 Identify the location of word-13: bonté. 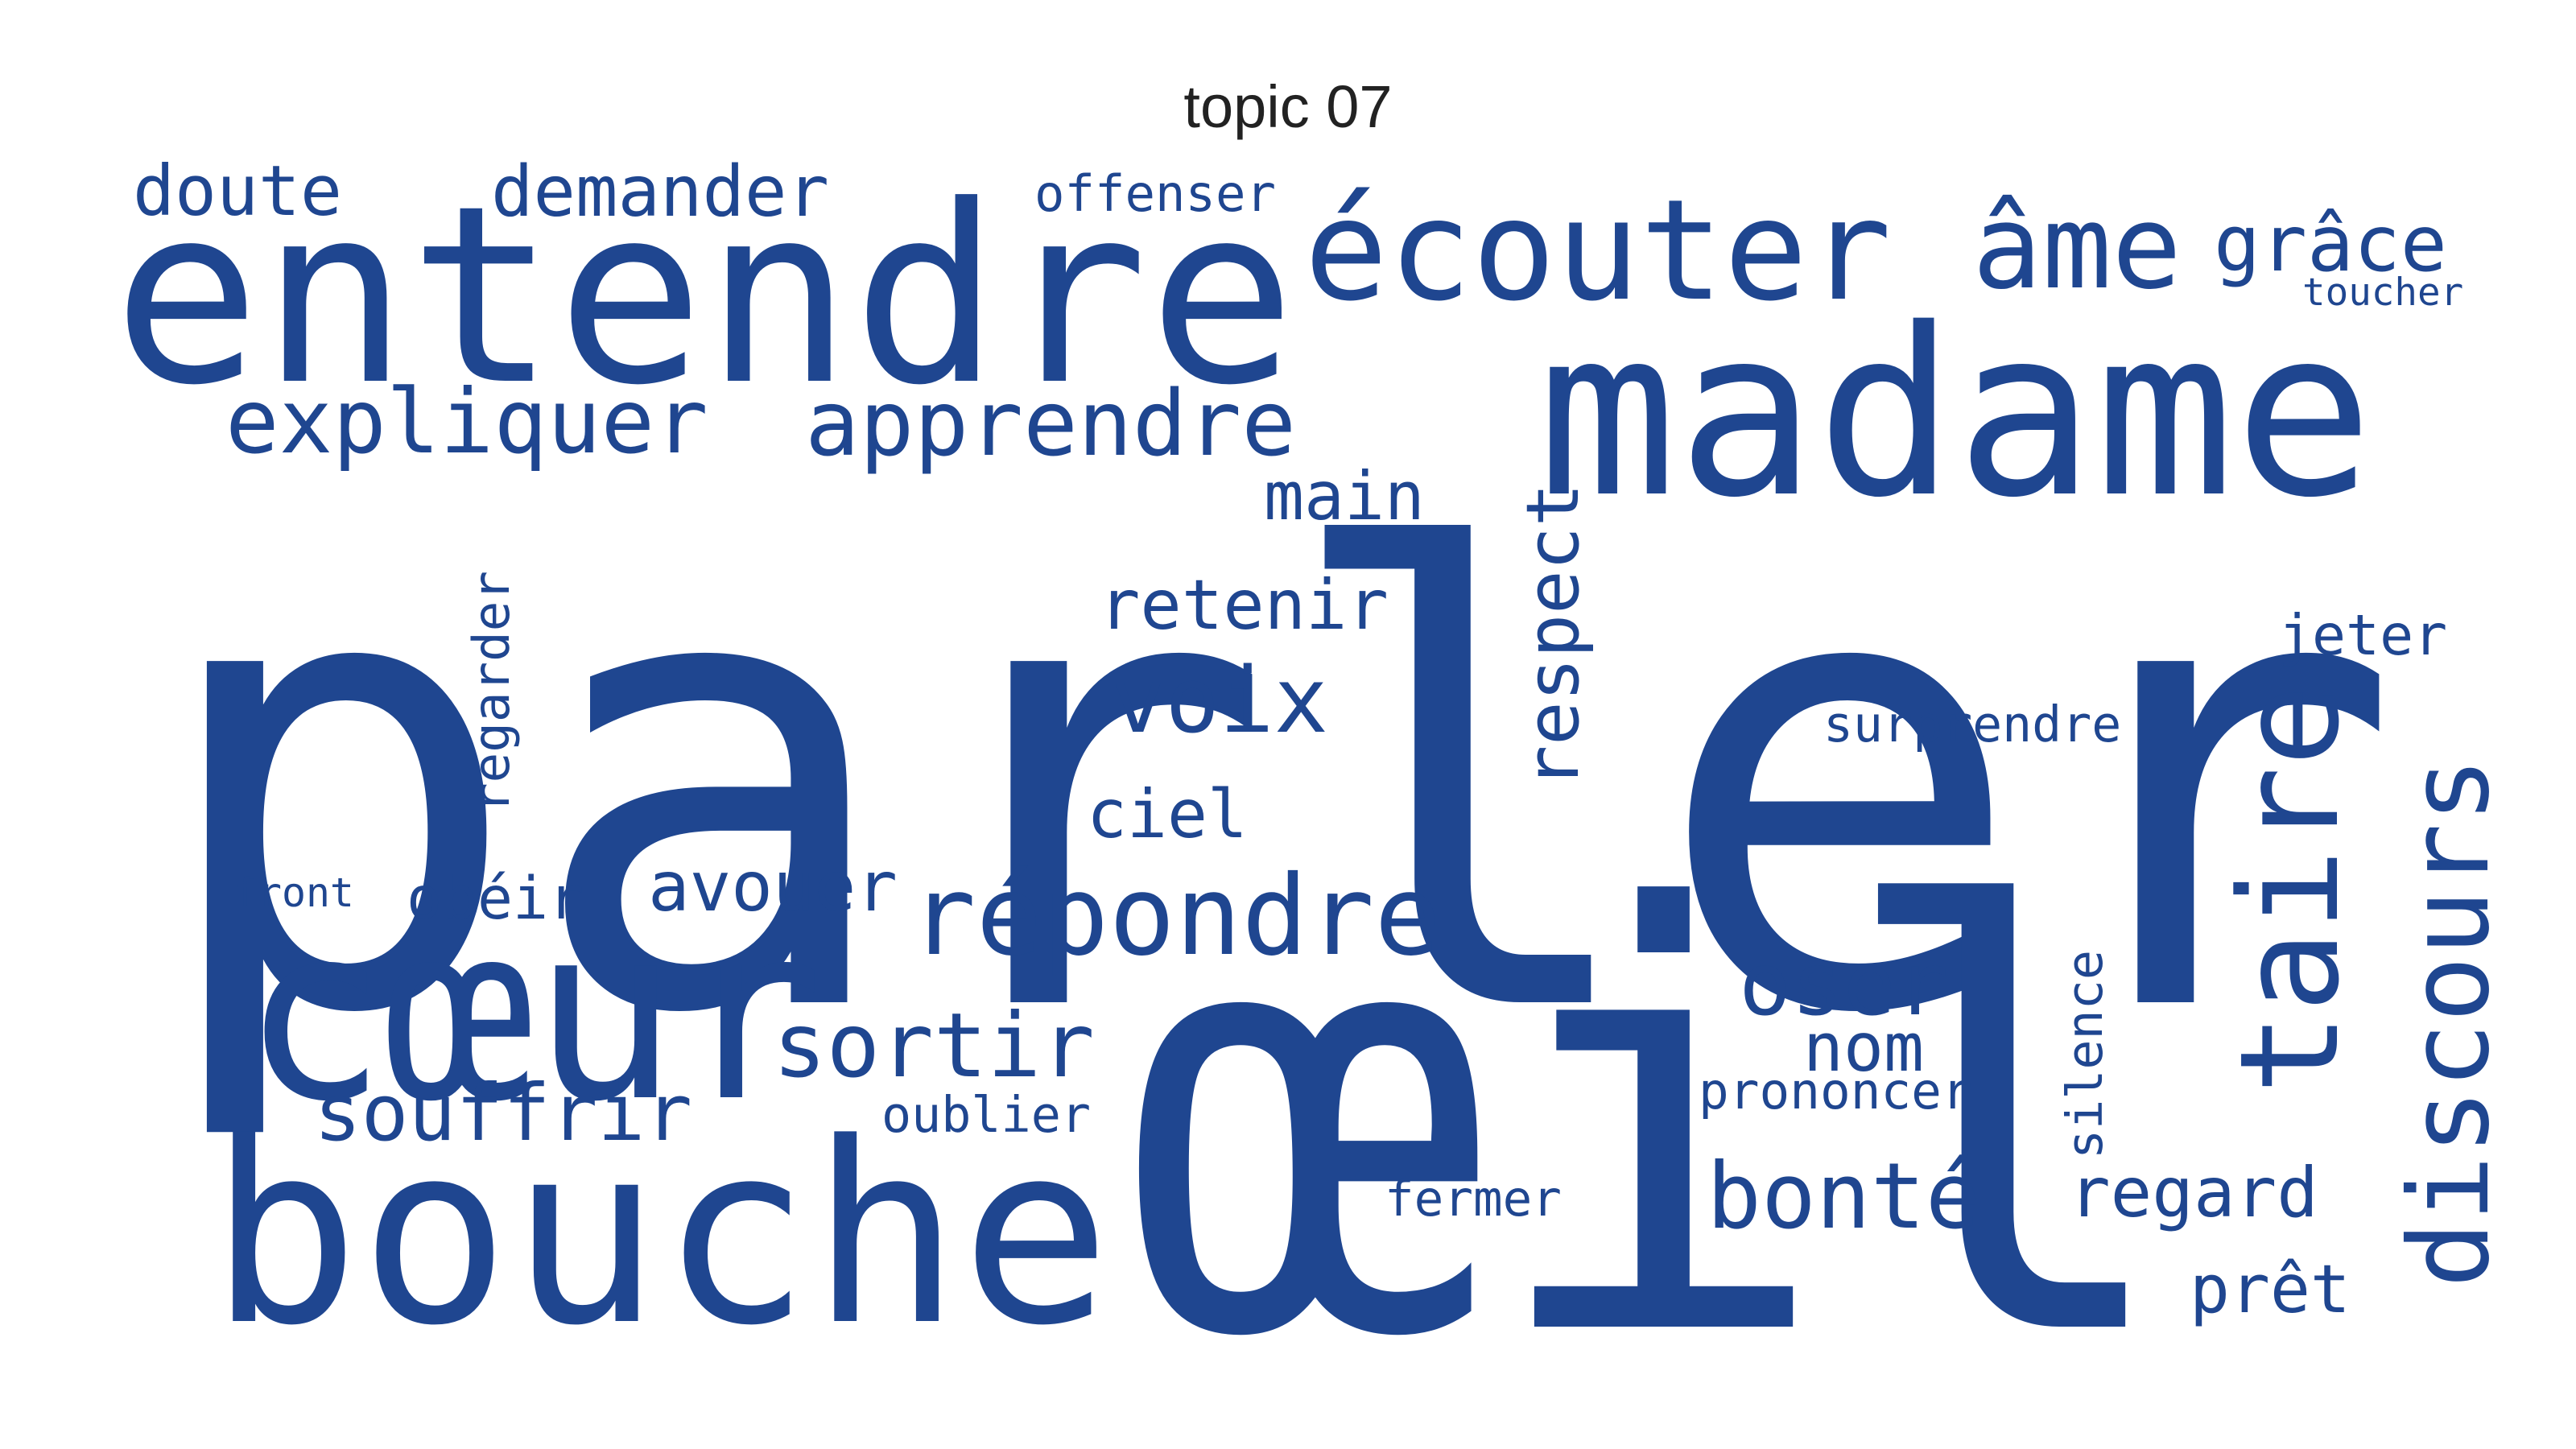
(1844, 1196).